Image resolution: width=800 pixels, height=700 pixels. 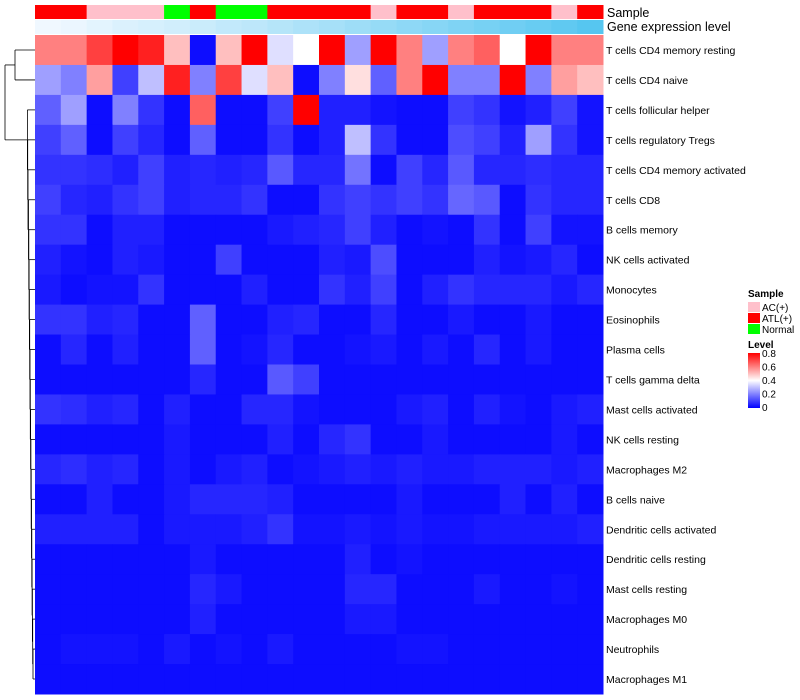 I want to click on row-label: Dendritic cells resting, so click(x=656, y=560).